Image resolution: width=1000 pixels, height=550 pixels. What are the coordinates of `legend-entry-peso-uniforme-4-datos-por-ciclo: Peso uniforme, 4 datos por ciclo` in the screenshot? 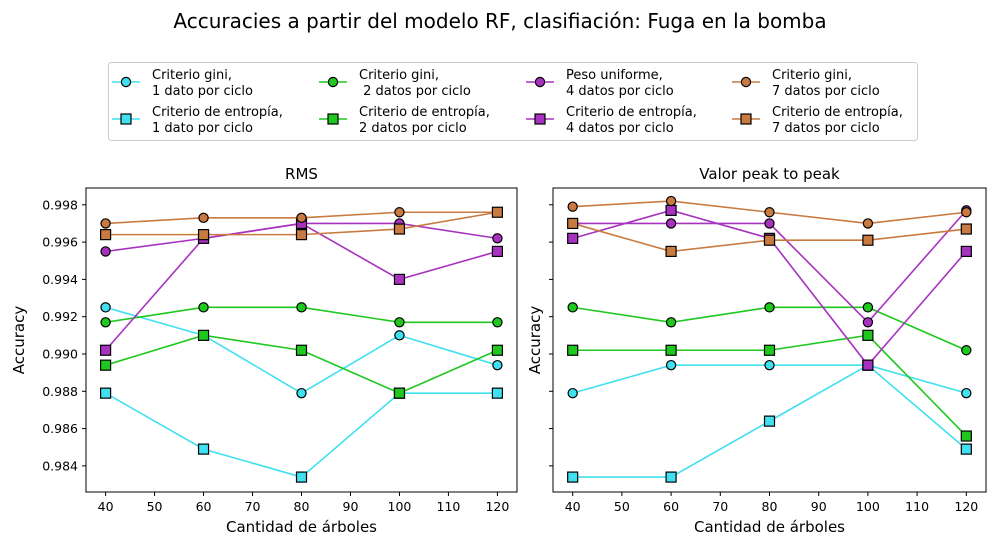 It's located at (600, 83).